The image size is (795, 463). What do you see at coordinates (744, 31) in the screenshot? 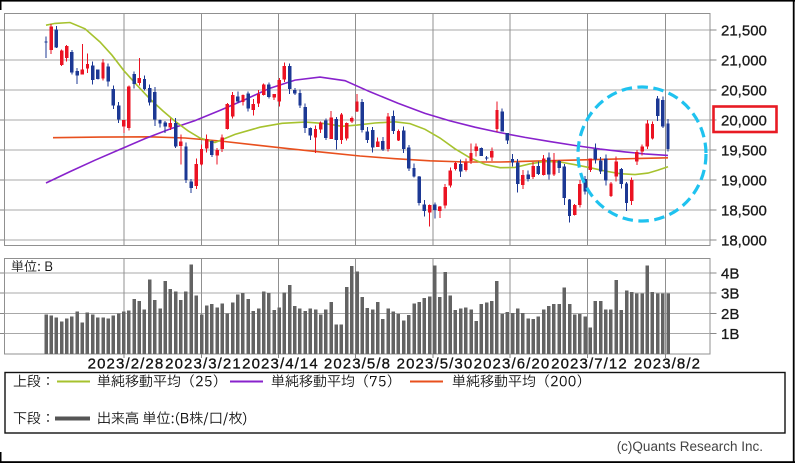
I see `svg-text: 21,500` at bounding box center [744, 31].